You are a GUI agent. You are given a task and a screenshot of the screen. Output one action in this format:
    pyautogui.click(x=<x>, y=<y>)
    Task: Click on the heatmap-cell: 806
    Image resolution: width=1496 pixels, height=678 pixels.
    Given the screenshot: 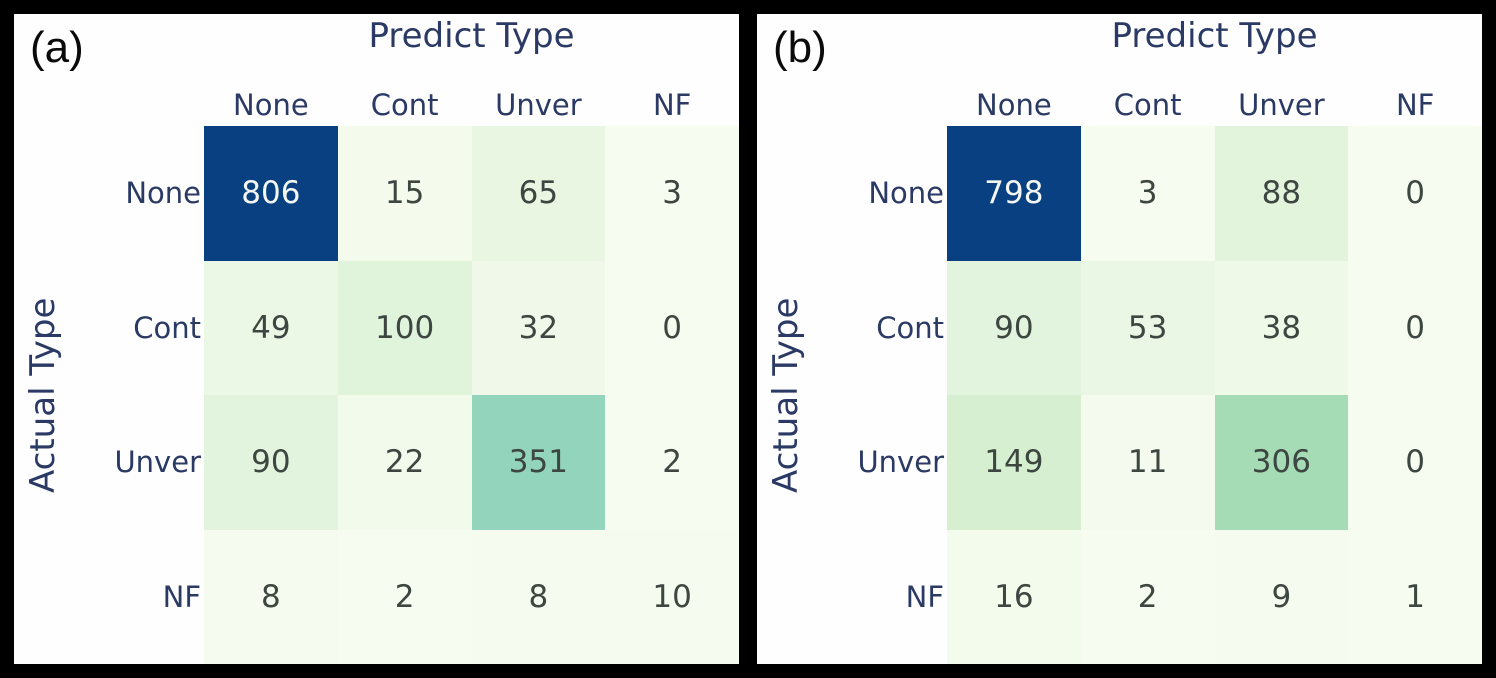 What is the action you would take?
    pyautogui.click(x=271, y=193)
    